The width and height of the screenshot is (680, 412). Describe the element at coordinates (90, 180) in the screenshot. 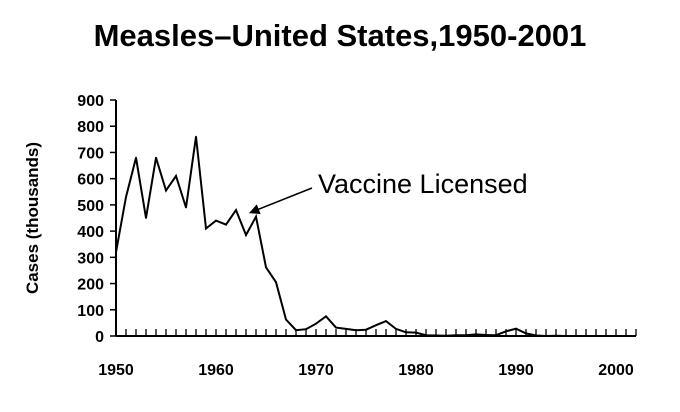

I see `y-tick-label: 600` at that location.